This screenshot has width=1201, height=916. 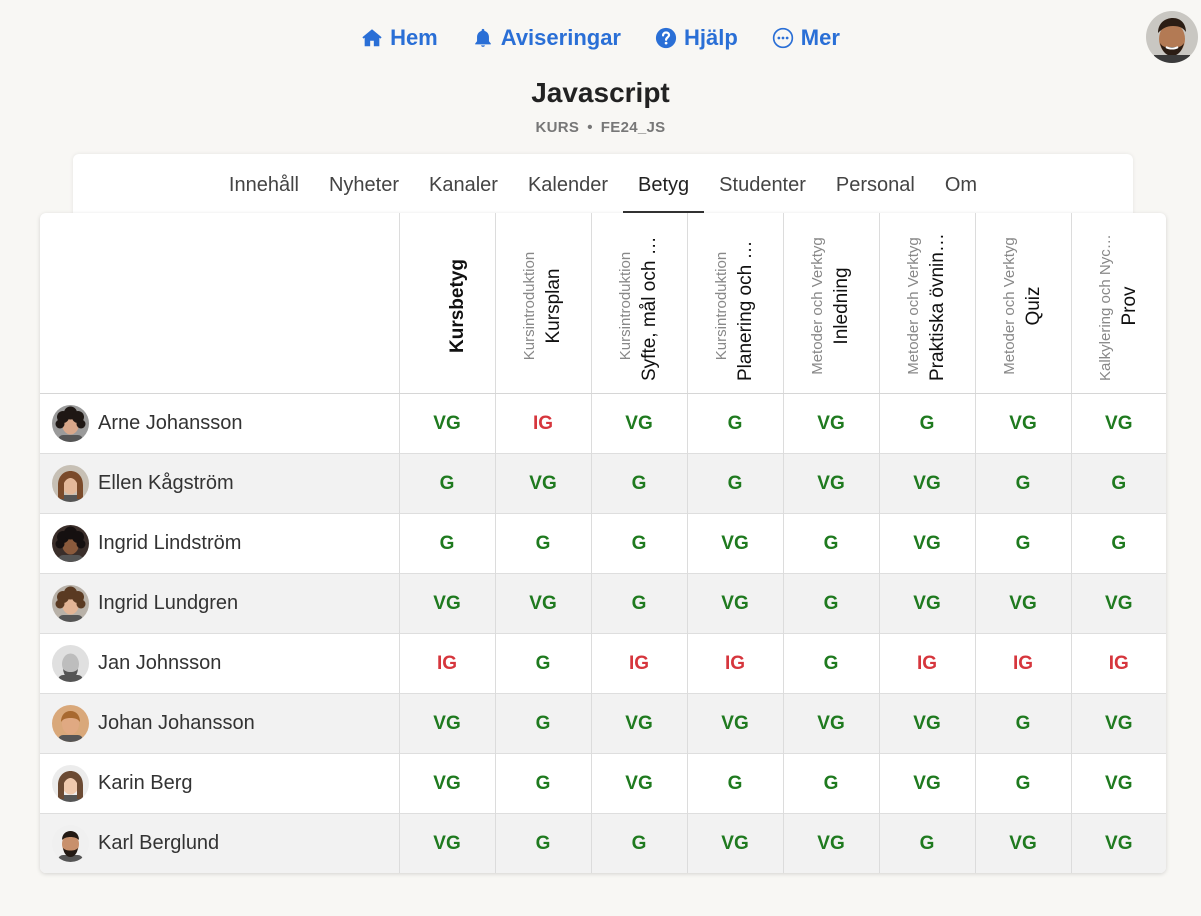 What do you see at coordinates (546, 38) in the screenshot?
I see `nav-notifications-link: Aviseringar` at bounding box center [546, 38].